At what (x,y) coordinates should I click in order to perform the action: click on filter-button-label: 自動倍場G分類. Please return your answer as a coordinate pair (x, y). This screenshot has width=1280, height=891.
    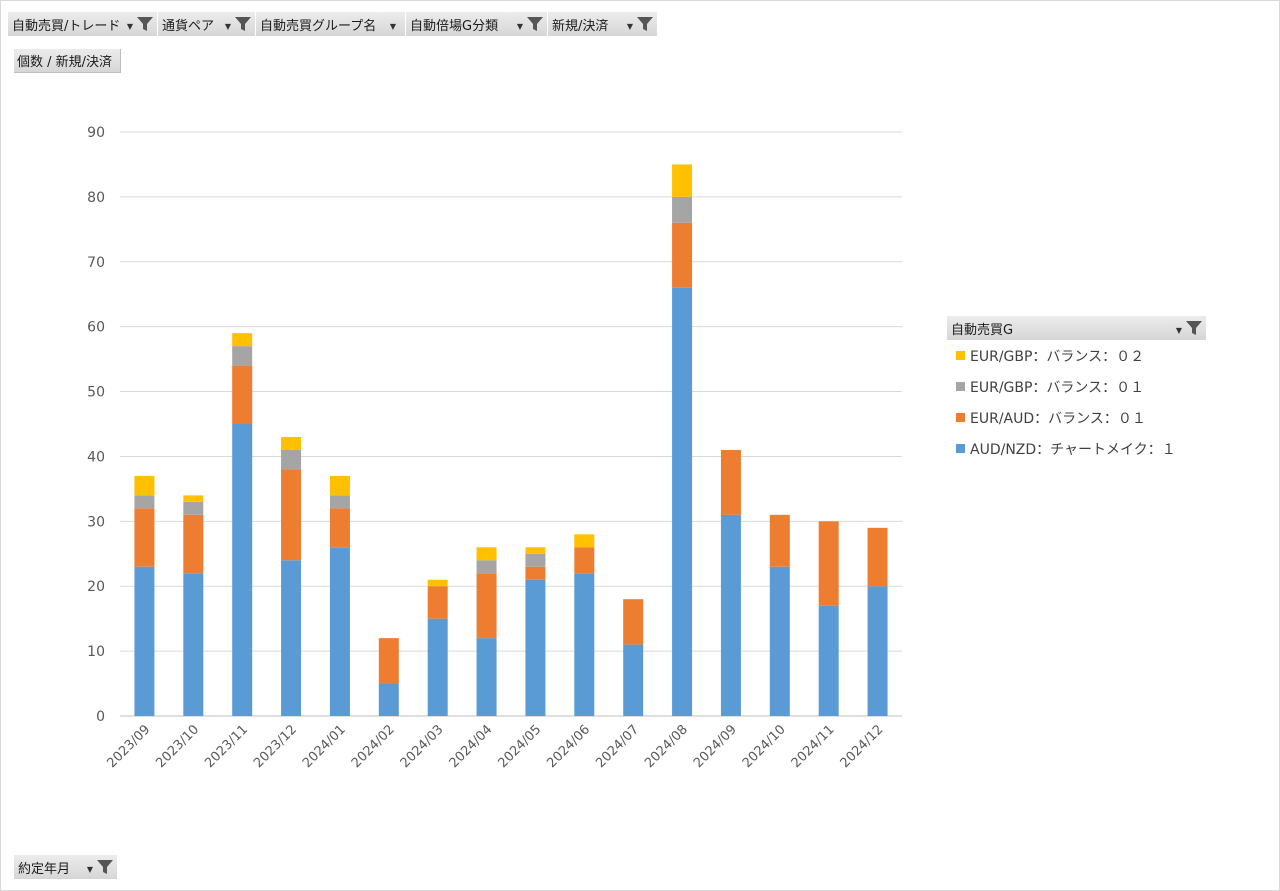
    Looking at the image, I should click on (454, 26).